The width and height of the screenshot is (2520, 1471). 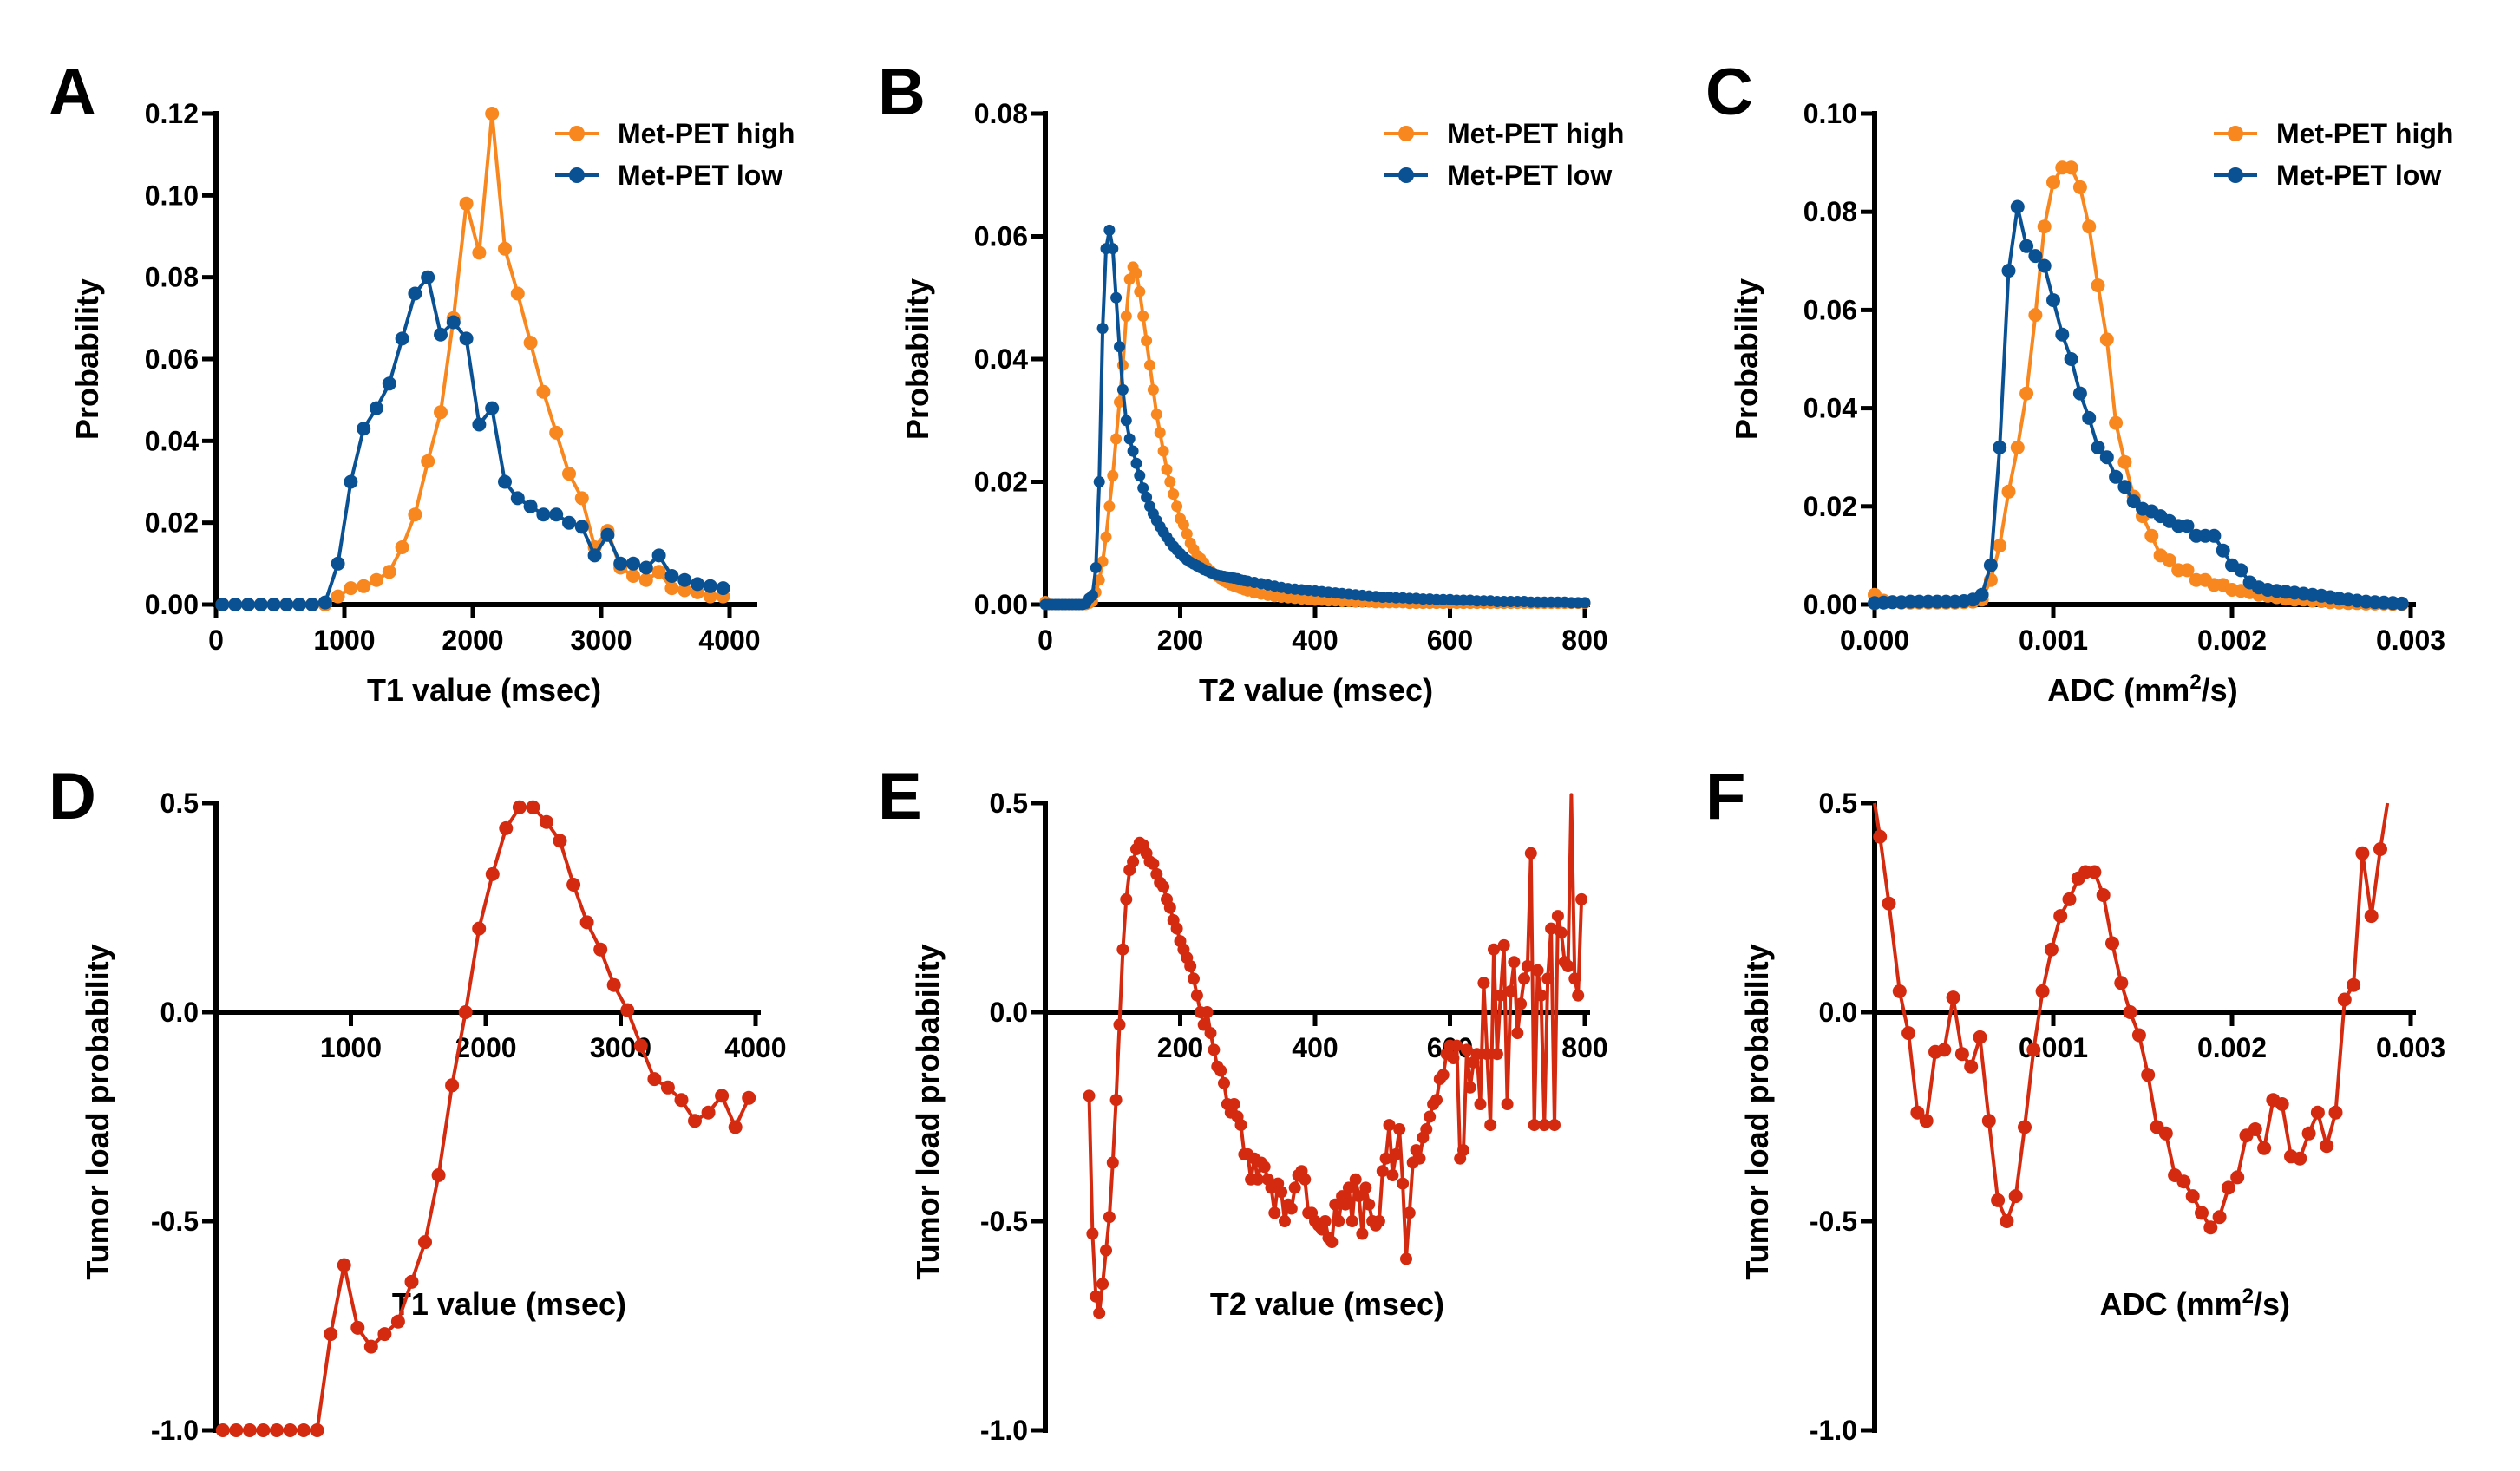 I want to click on x-tick-label: 800, so click(x=1584, y=1048).